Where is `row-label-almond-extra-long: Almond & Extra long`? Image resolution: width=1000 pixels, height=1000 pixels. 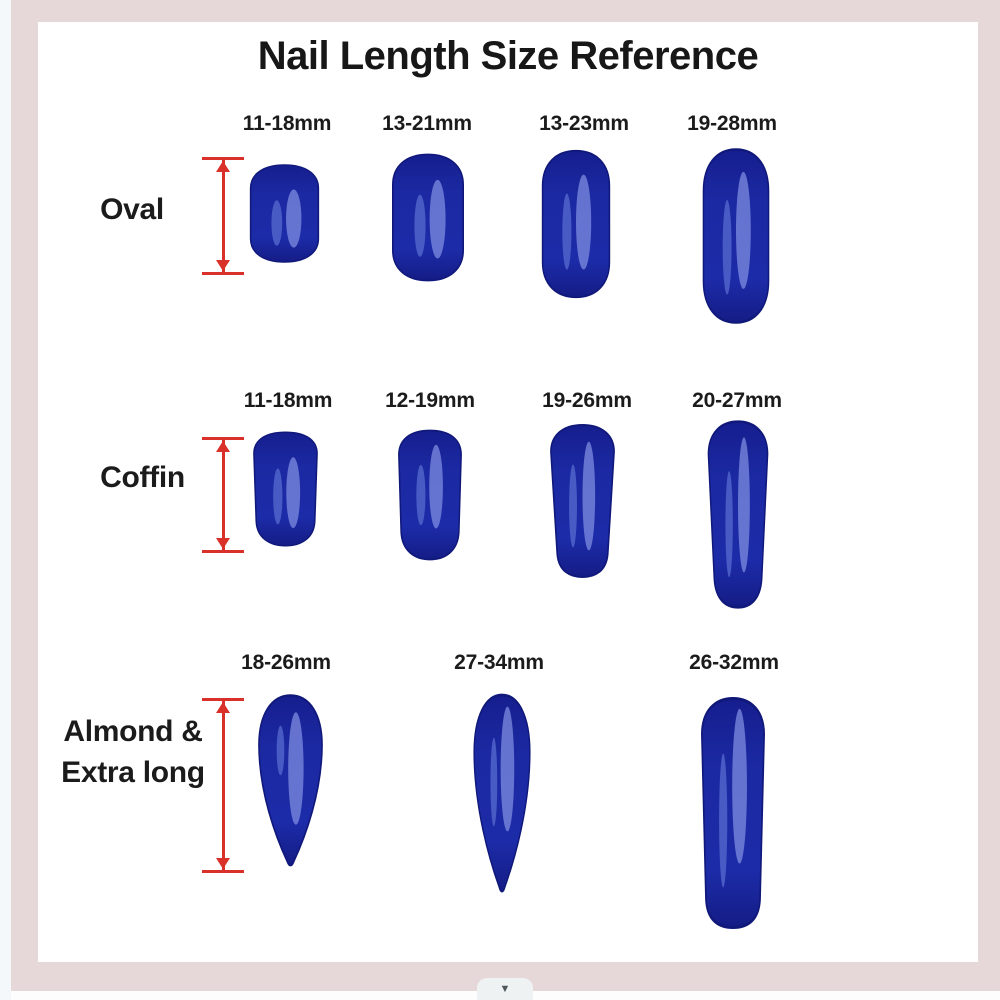 row-label-almond-extra-long: Almond & Extra long is located at coordinates (133, 752).